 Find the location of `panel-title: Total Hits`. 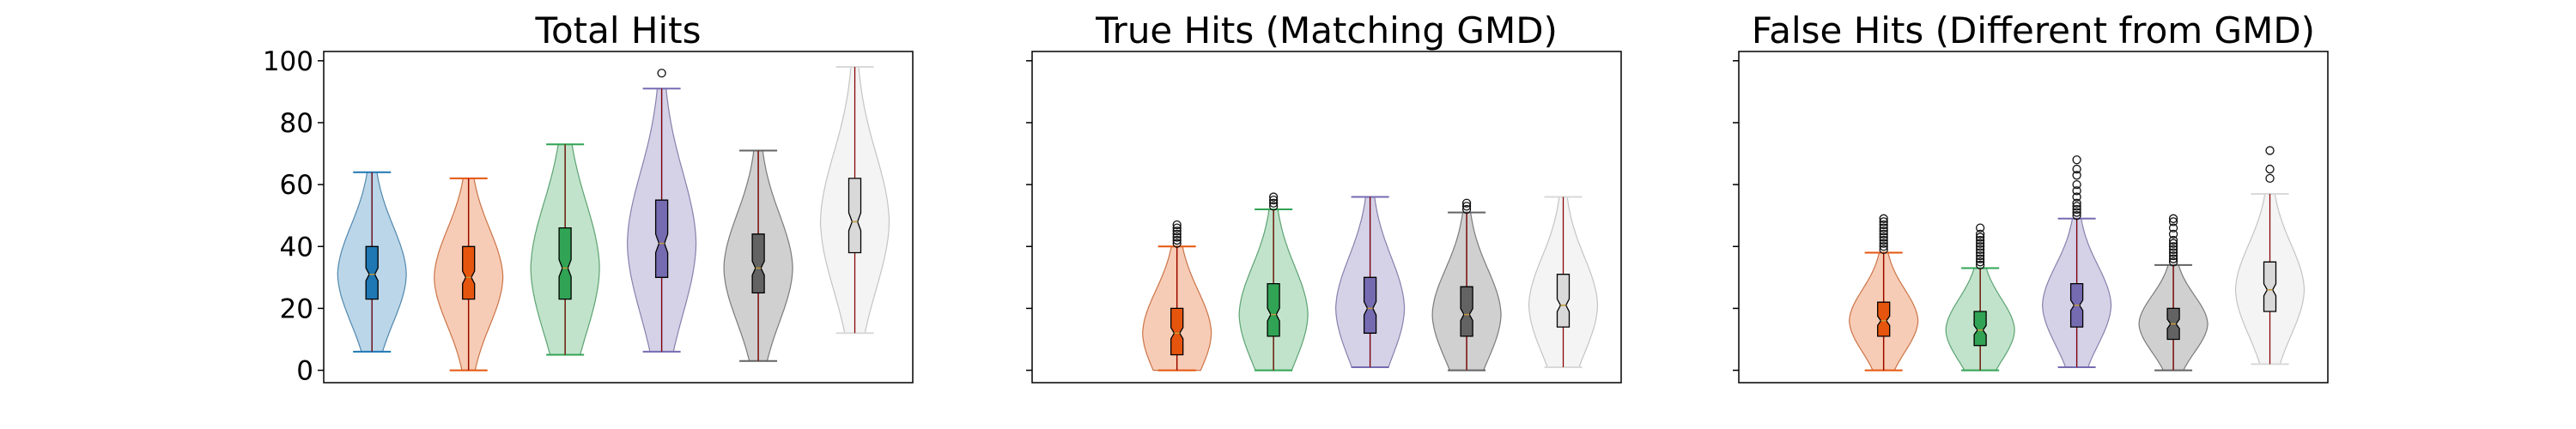

panel-title: Total Hits is located at coordinates (618, 30).